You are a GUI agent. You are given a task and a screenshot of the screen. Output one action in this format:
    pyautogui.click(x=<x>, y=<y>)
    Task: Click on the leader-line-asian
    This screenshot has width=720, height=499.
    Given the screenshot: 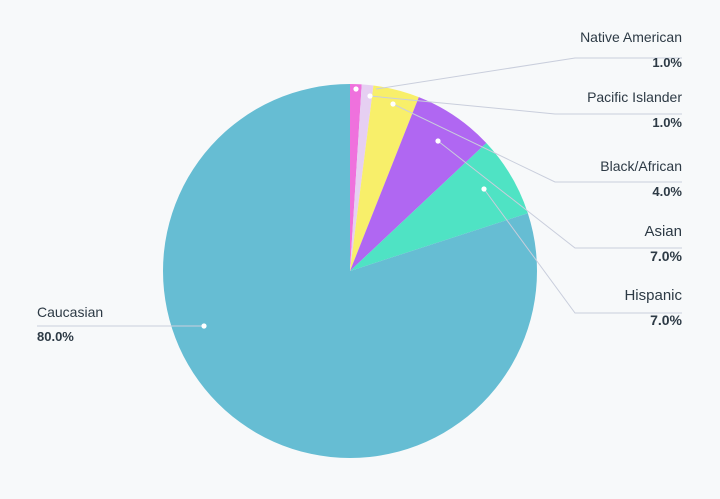 What is the action you would take?
    pyautogui.click(x=559, y=194)
    